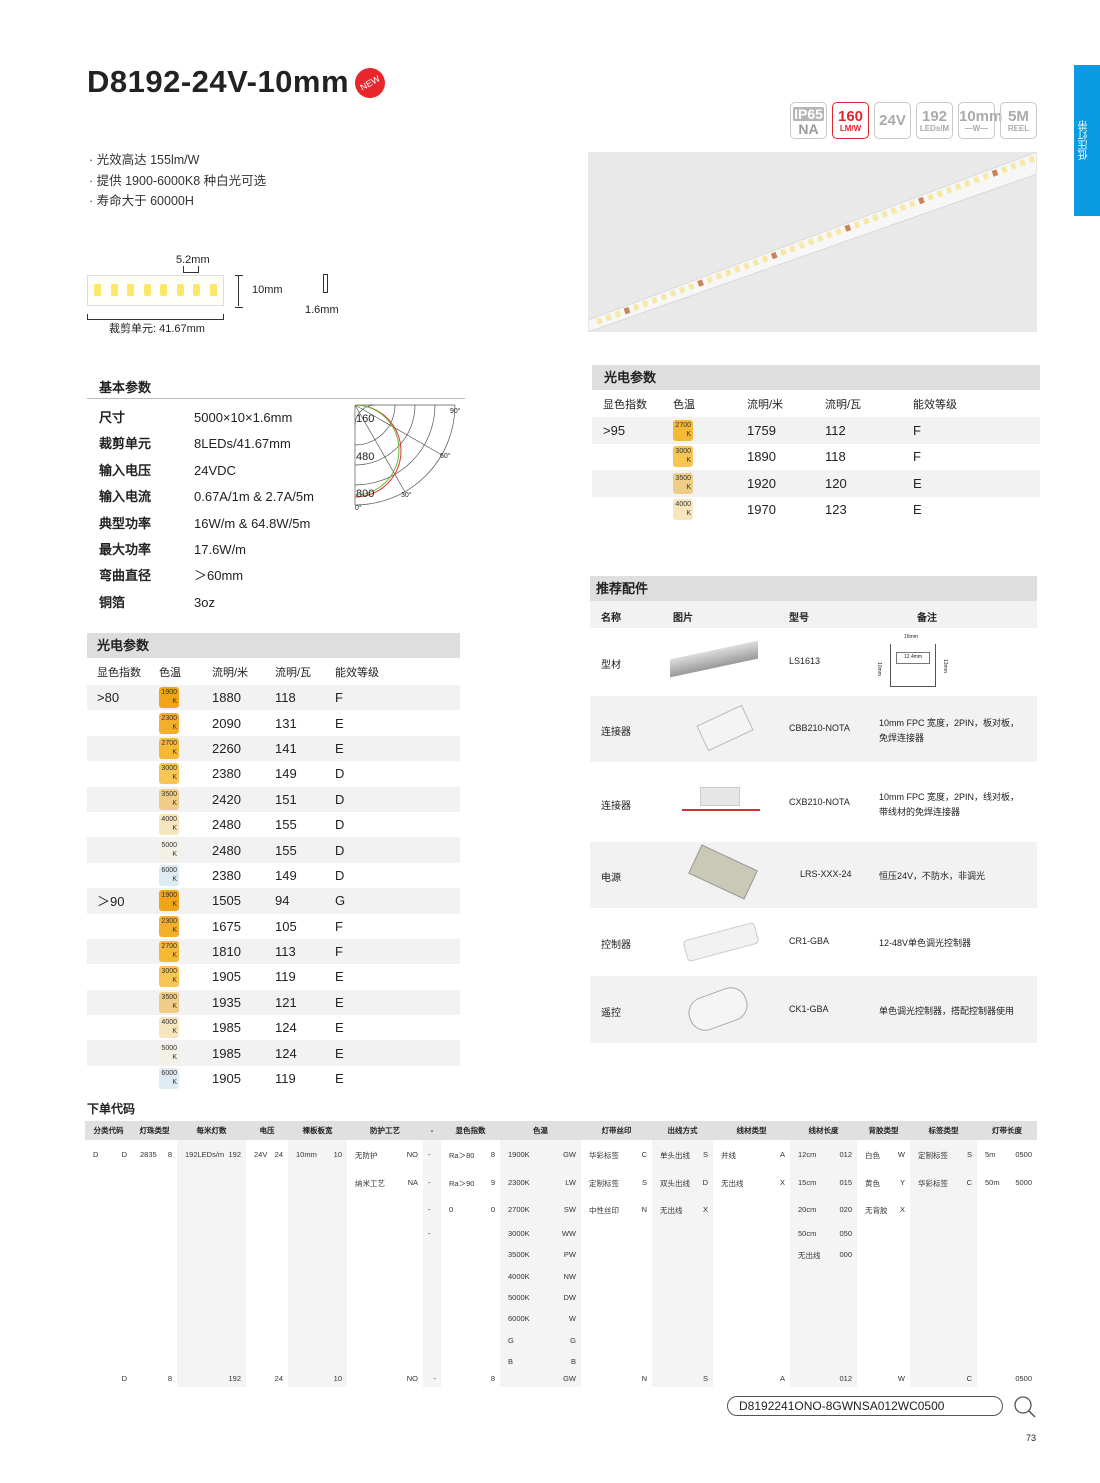 The image size is (1100, 1483). What do you see at coordinates (278, 1154) in the screenshot?
I see `option-code: 24` at bounding box center [278, 1154].